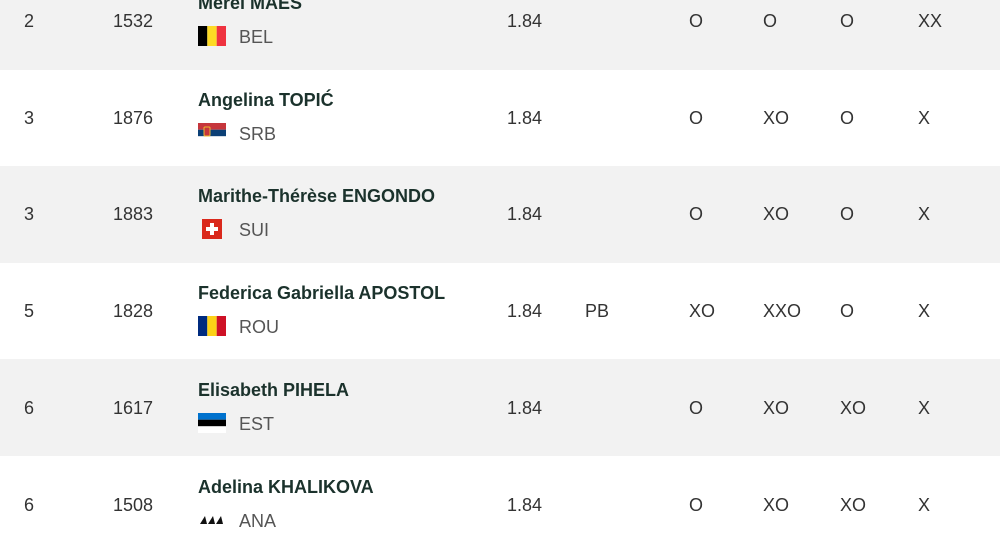  Describe the element at coordinates (258, 133) in the screenshot. I see `country-code: SRB` at that location.